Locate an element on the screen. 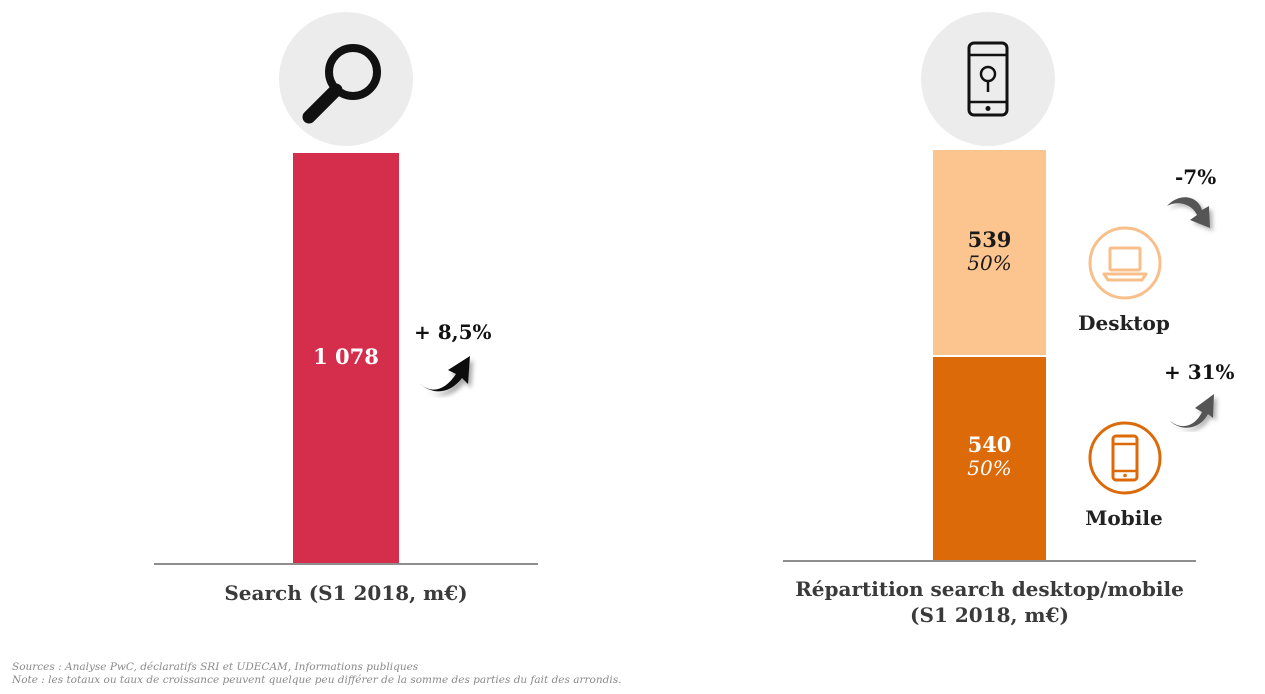 This screenshot has width=1265, height=694. laptop-icon is located at coordinates (1125, 263).